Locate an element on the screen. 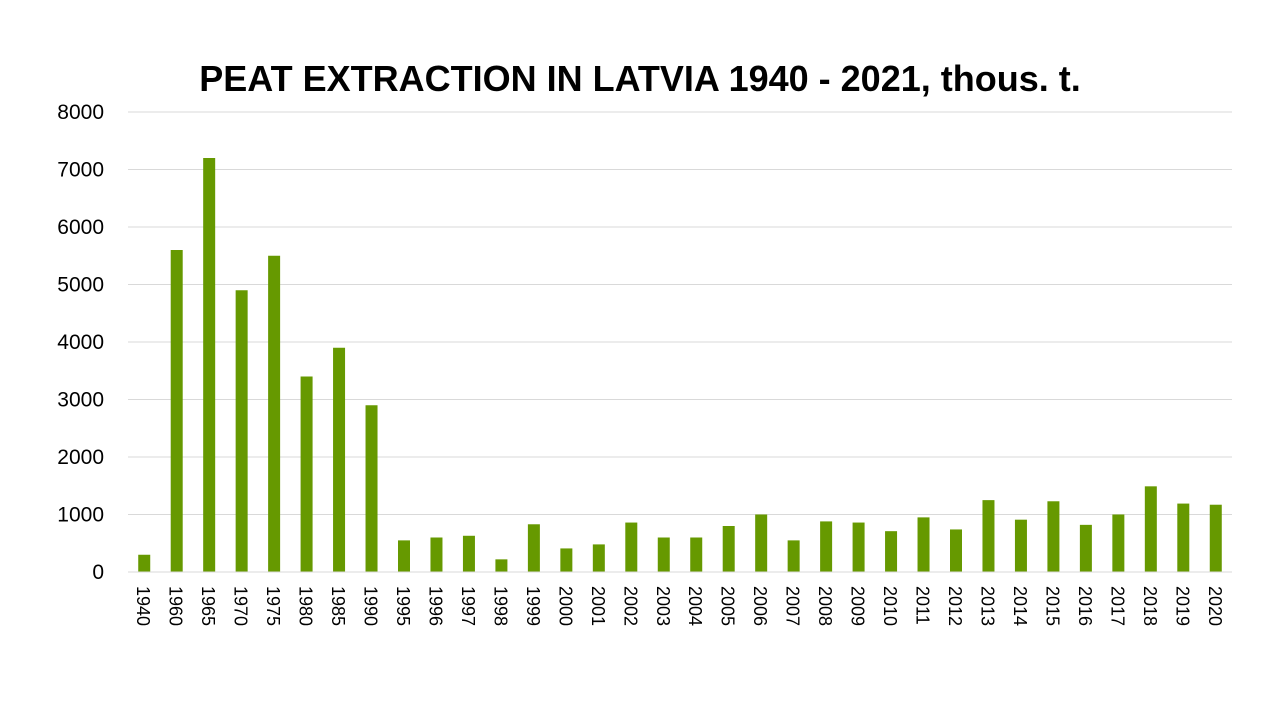 This screenshot has width=1280, height=720. bar-2017 is located at coordinates (1118, 543).